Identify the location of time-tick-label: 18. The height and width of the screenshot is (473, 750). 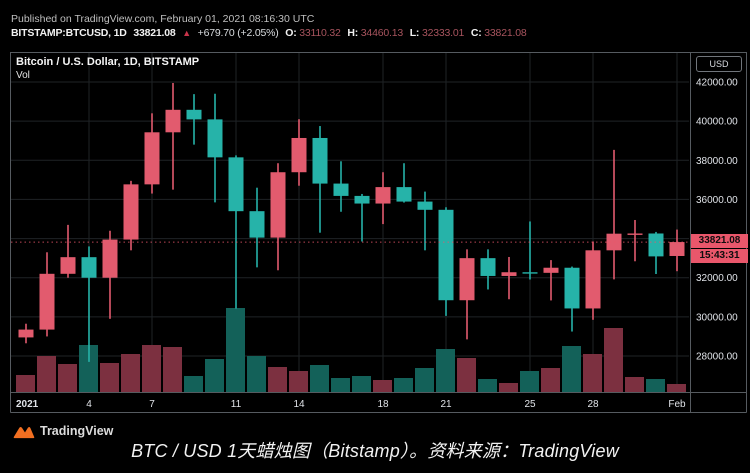
(383, 404).